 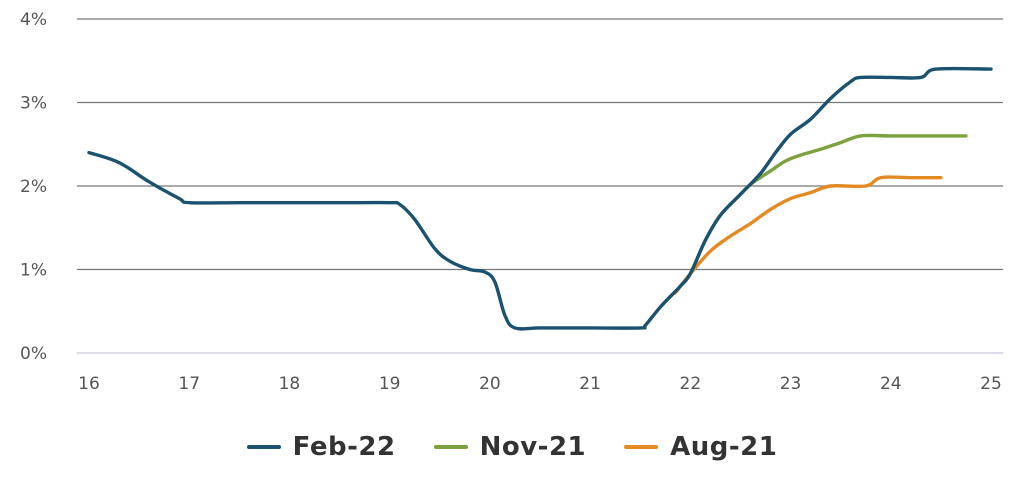 I want to click on legend-item-nov-21: Nov-21, so click(x=510, y=447).